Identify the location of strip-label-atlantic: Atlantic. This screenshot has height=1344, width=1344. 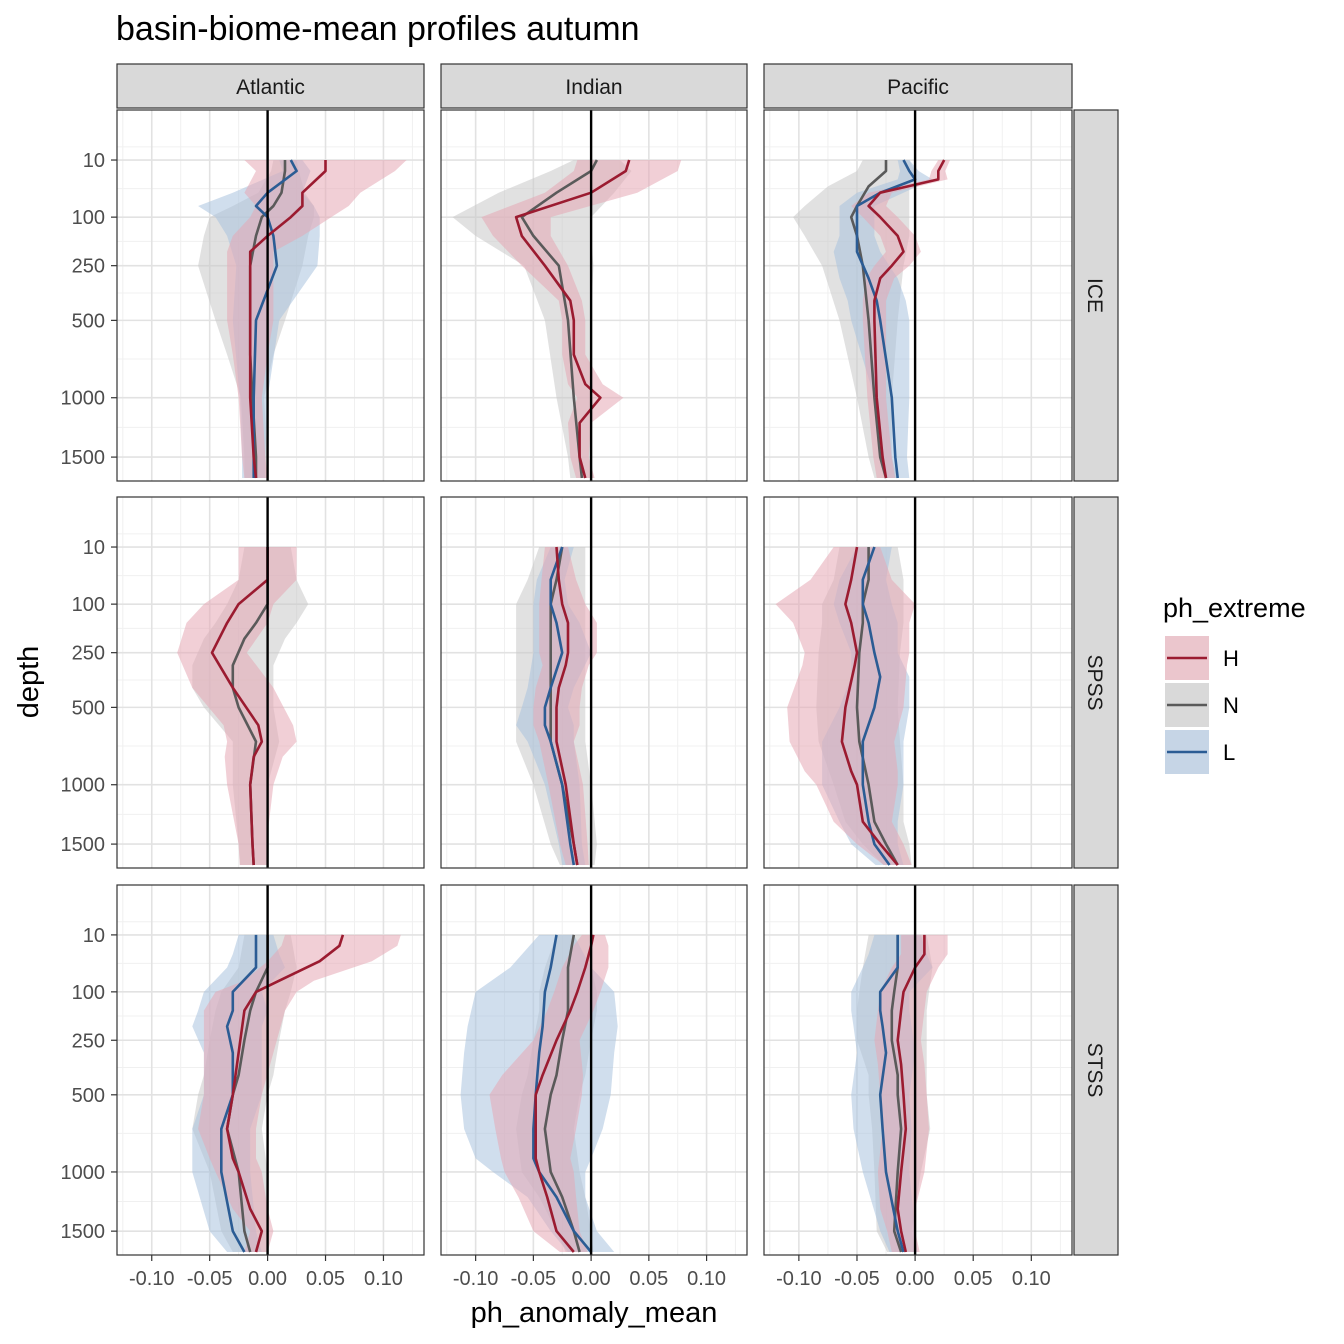
(270, 87).